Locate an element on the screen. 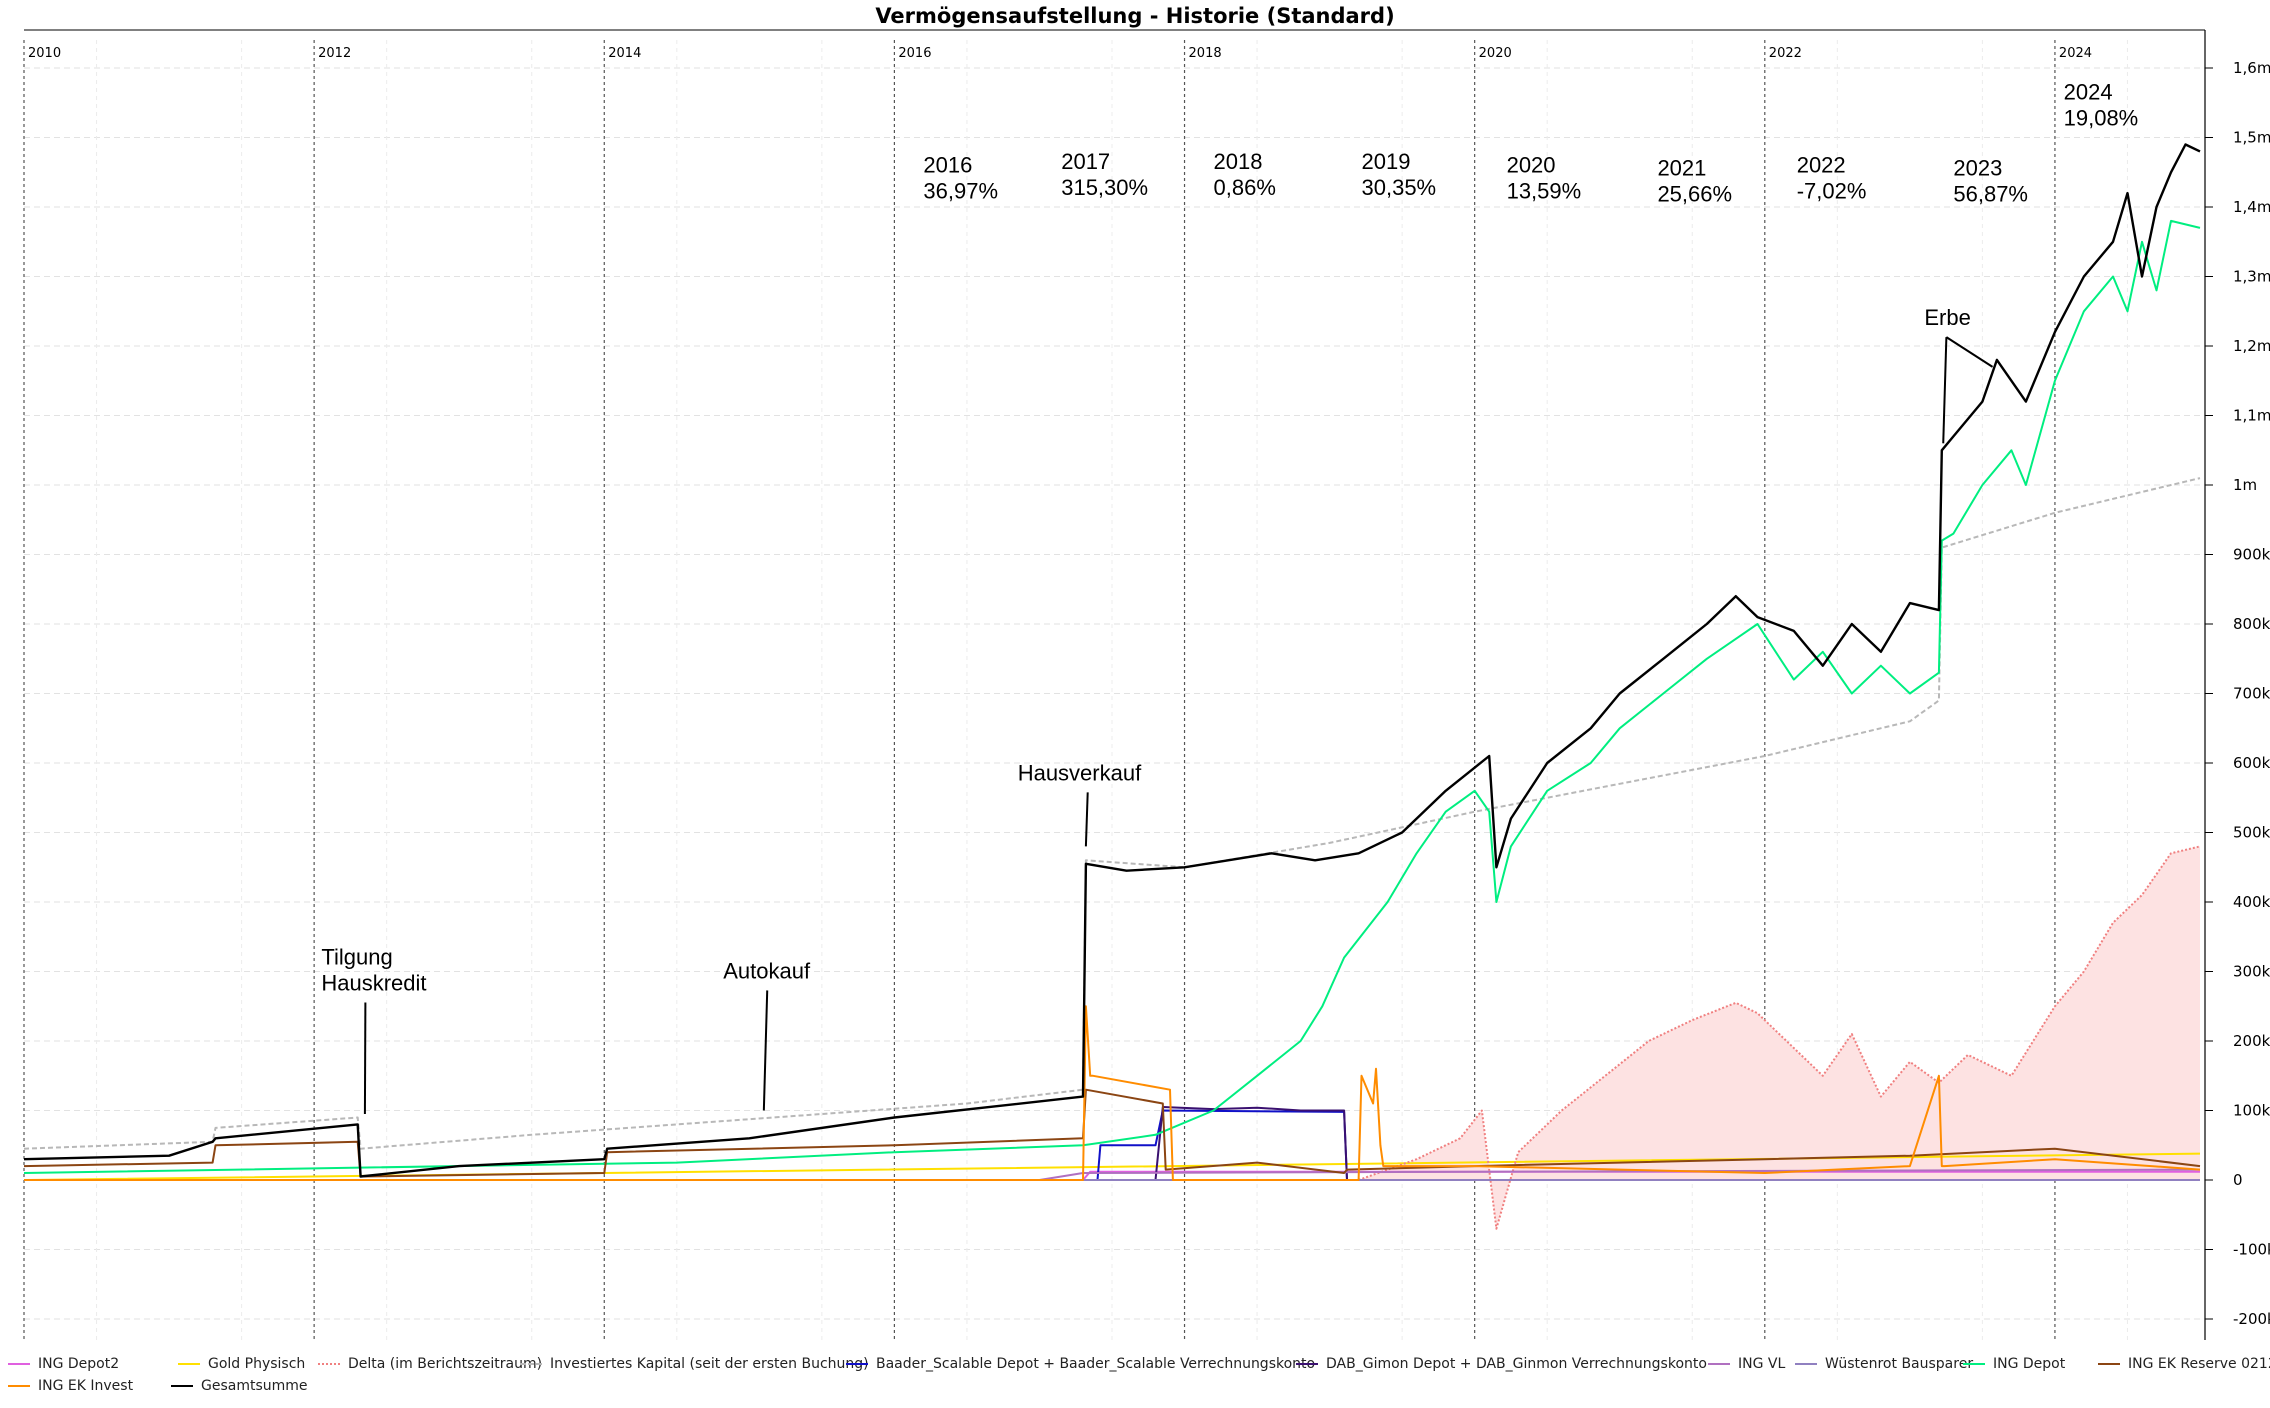 This screenshot has height=1408, width=2270. y-tick-label: 300k is located at coordinates (2251, 972).